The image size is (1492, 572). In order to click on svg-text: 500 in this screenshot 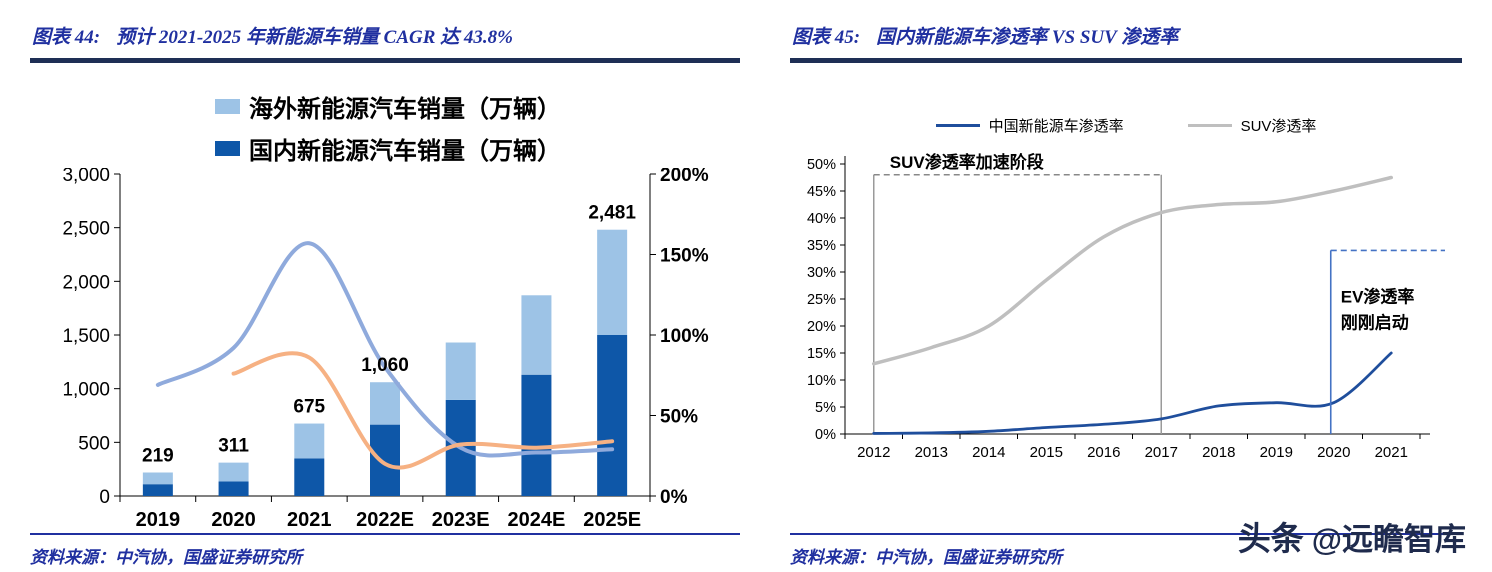, I will do `click(94, 443)`.